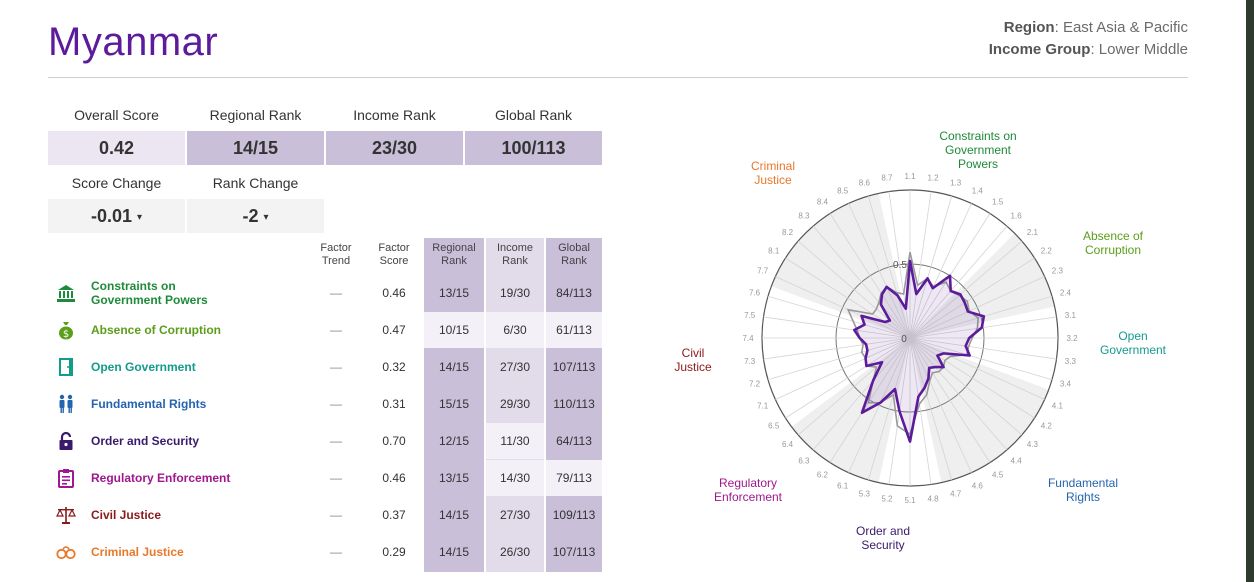 This screenshot has height=582, width=1254. What do you see at coordinates (515, 293) in the screenshot?
I see `factor-income-rank: 19/30` at bounding box center [515, 293].